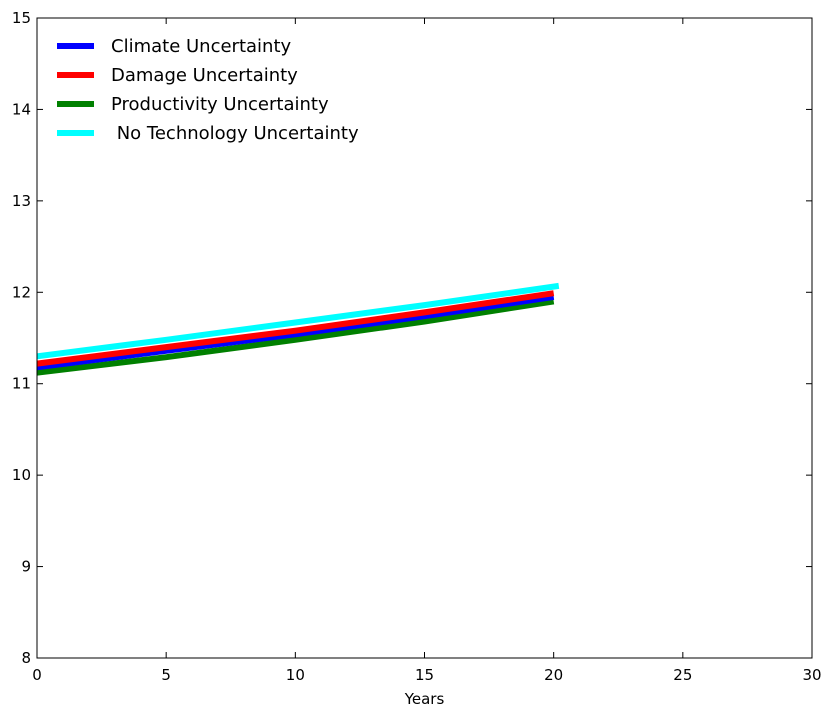  What do you see at coordinates (220, 104) in the screenshot?
I see `legend-label: Productivity Uncertainty` at bounding box center [220, 104].